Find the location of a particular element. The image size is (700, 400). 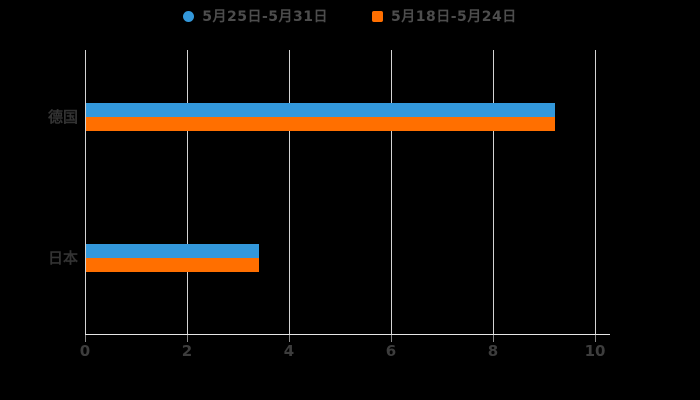

x-axis-tick-label-6: 6 is located at coordinates (391, 351).